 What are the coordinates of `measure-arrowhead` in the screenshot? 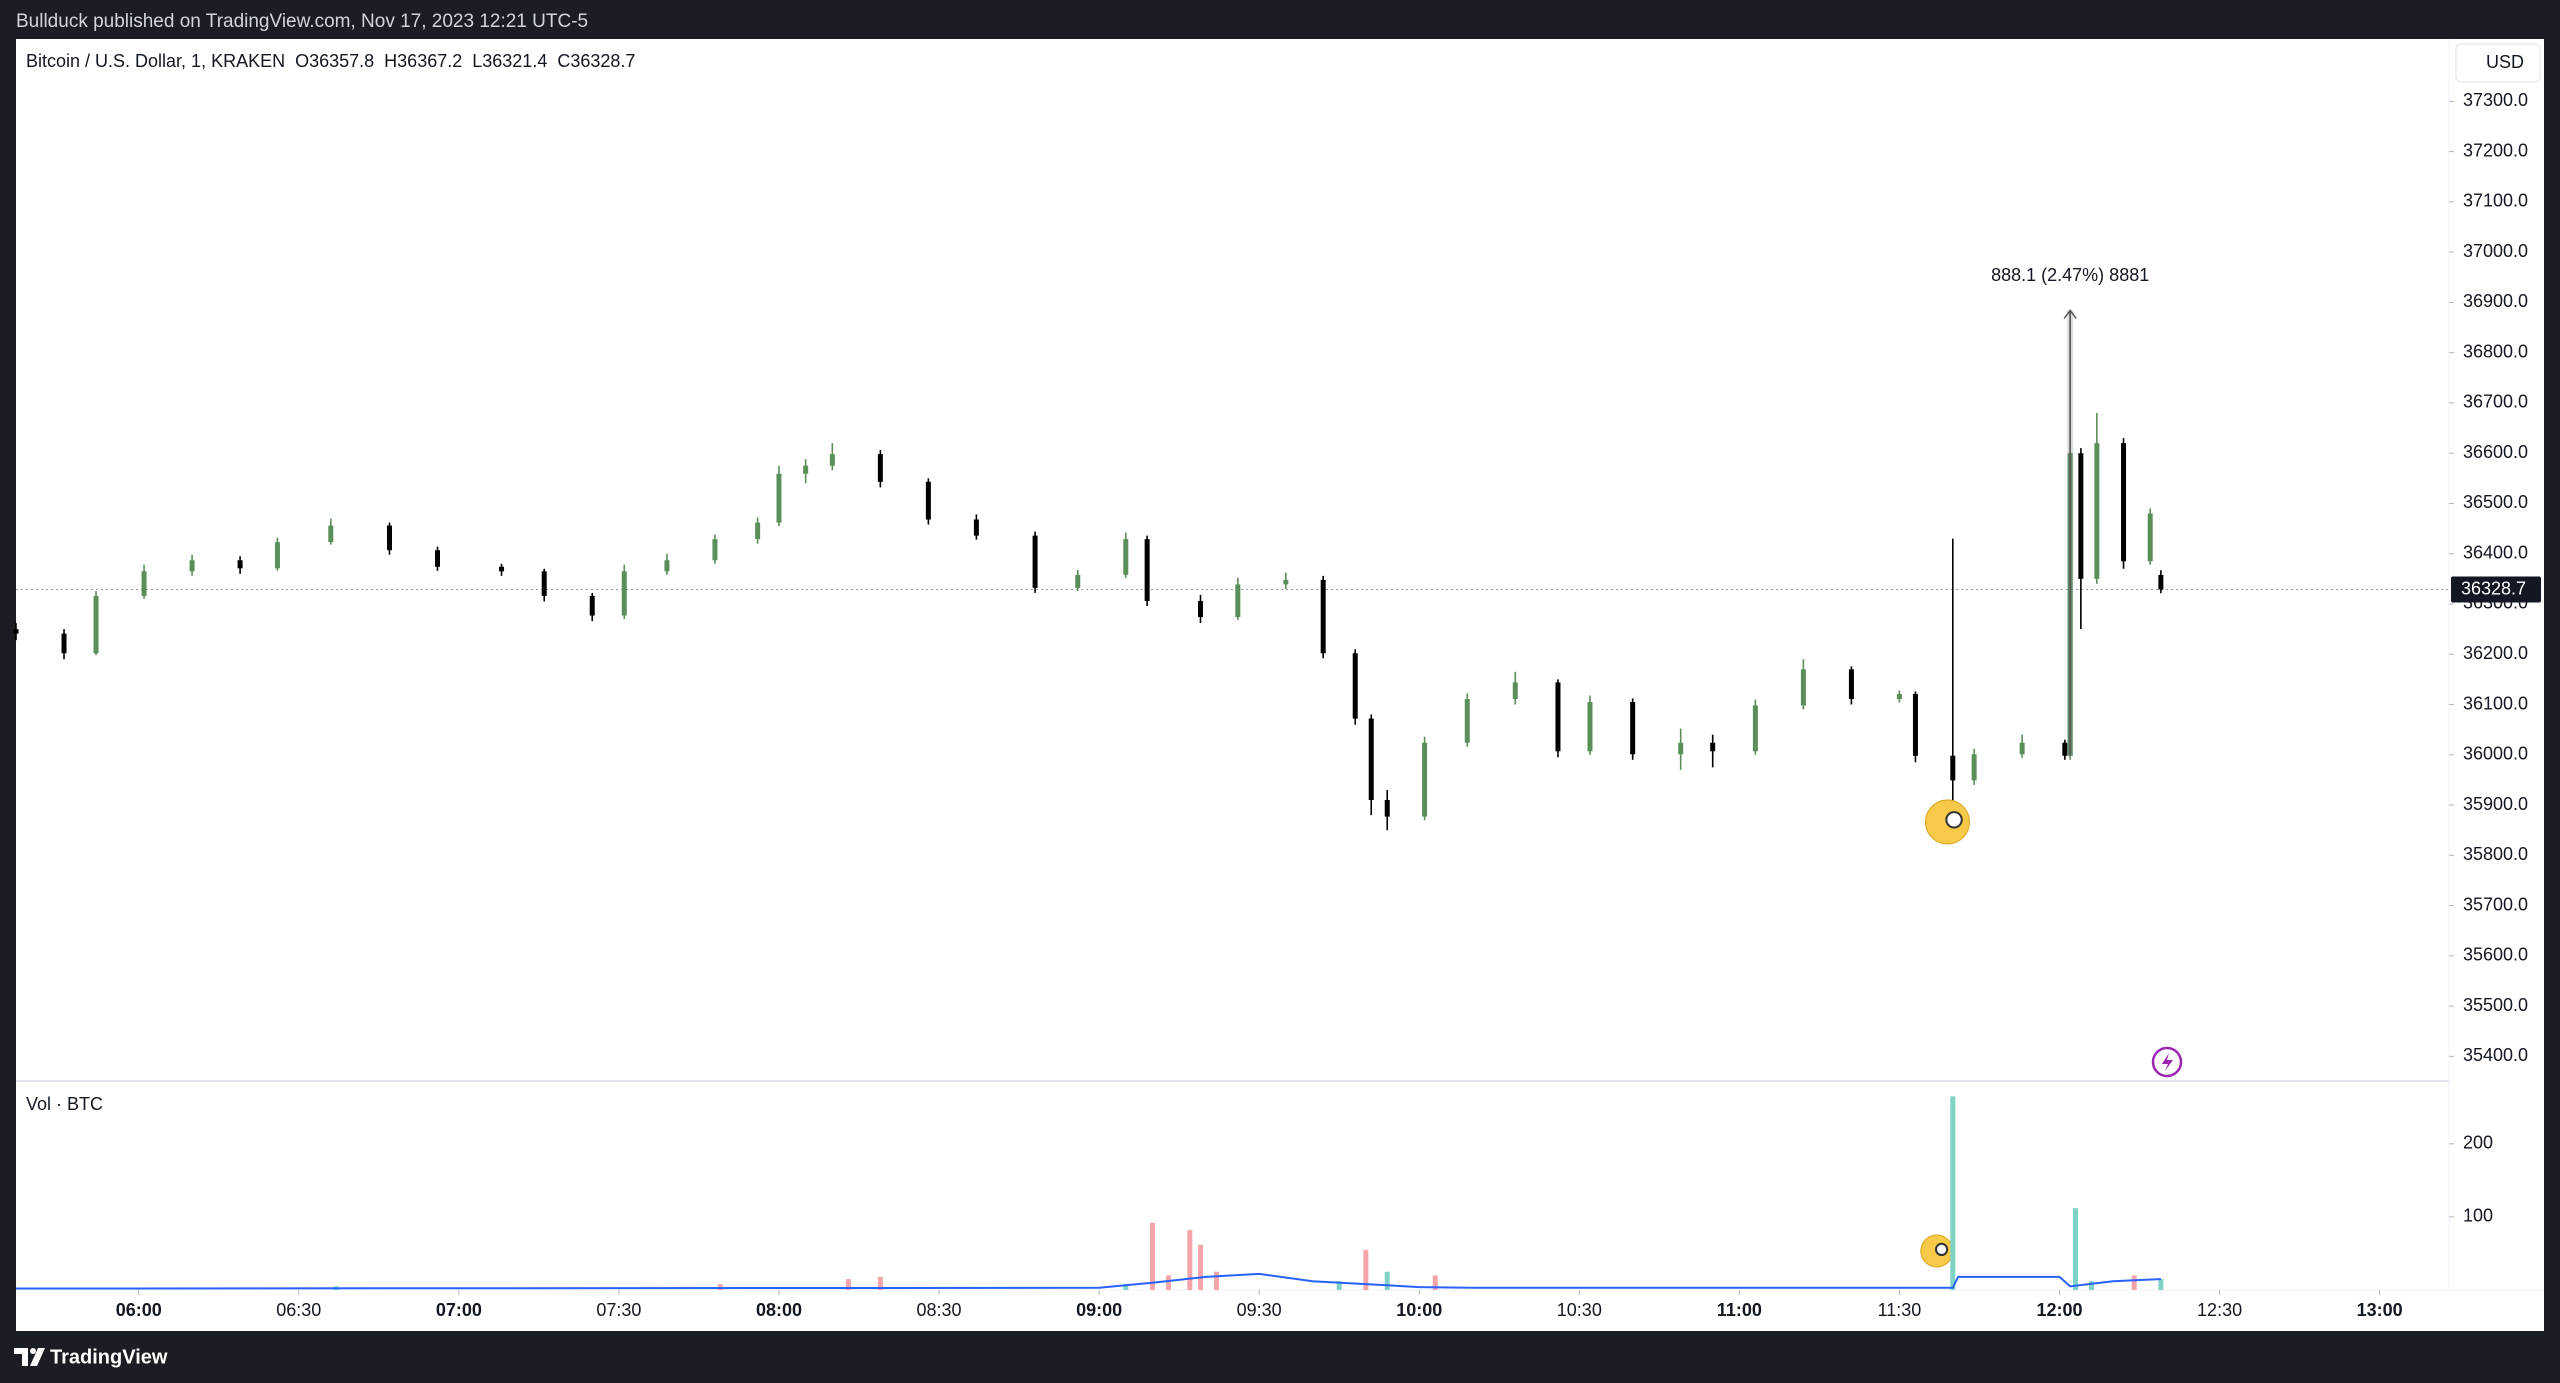 It's located at (2070, 314).